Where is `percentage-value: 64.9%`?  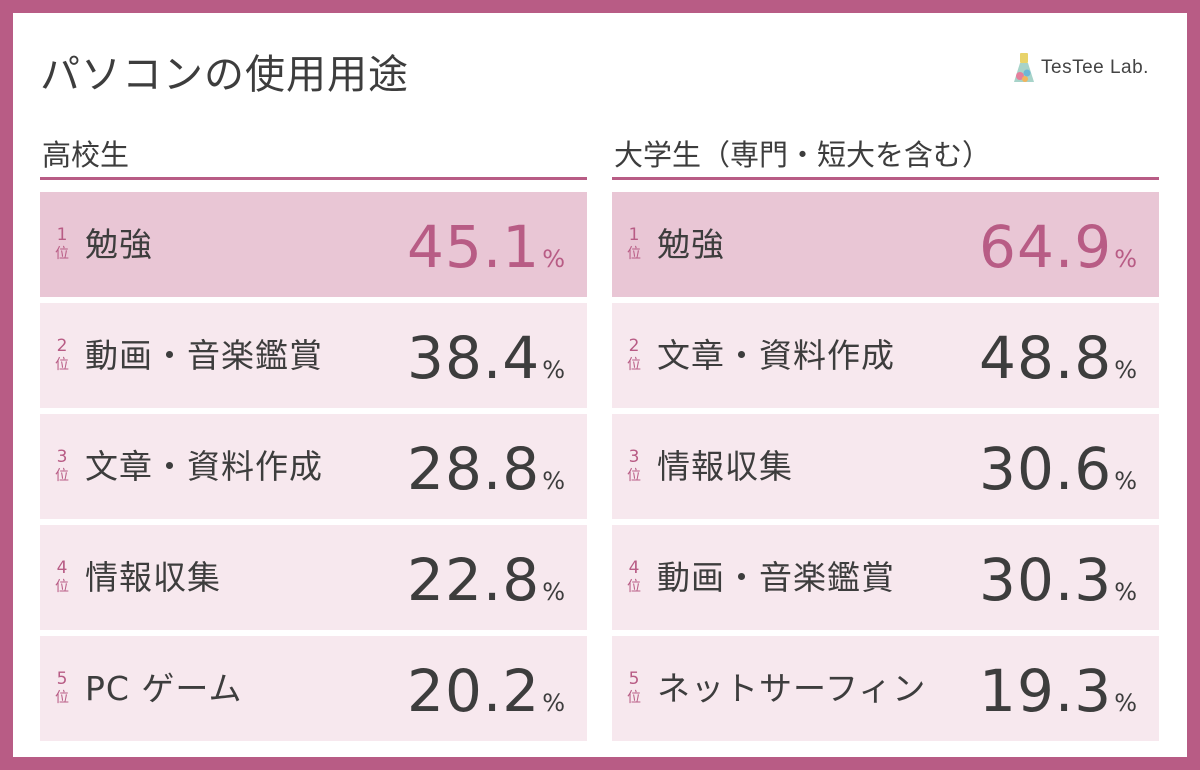 percentage-value: 64.9% is located at coordinates (1058, 244).